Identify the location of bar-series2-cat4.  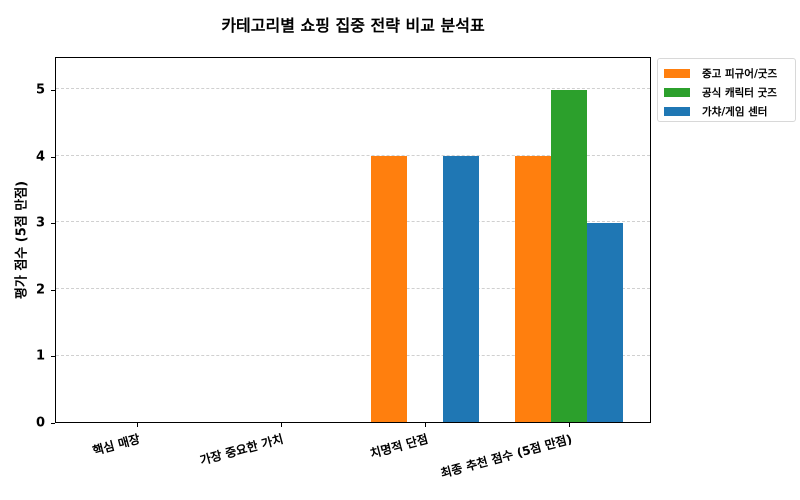
(569, 255).